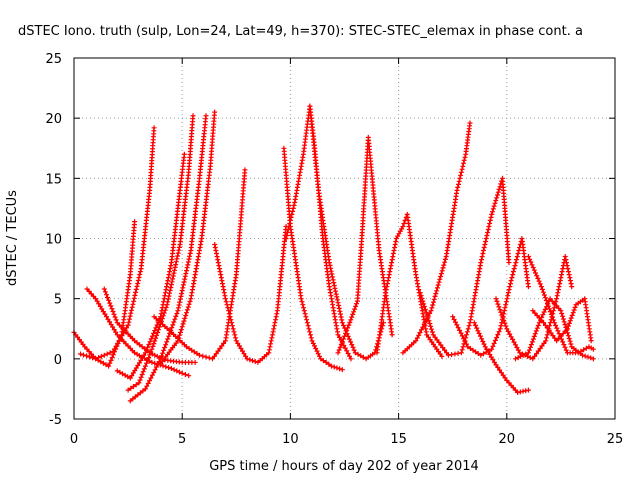  What do you see at coordinates (74, 439) in the screenshot?
I see `x-tick-label: 0` at bounding box center [74, 439].